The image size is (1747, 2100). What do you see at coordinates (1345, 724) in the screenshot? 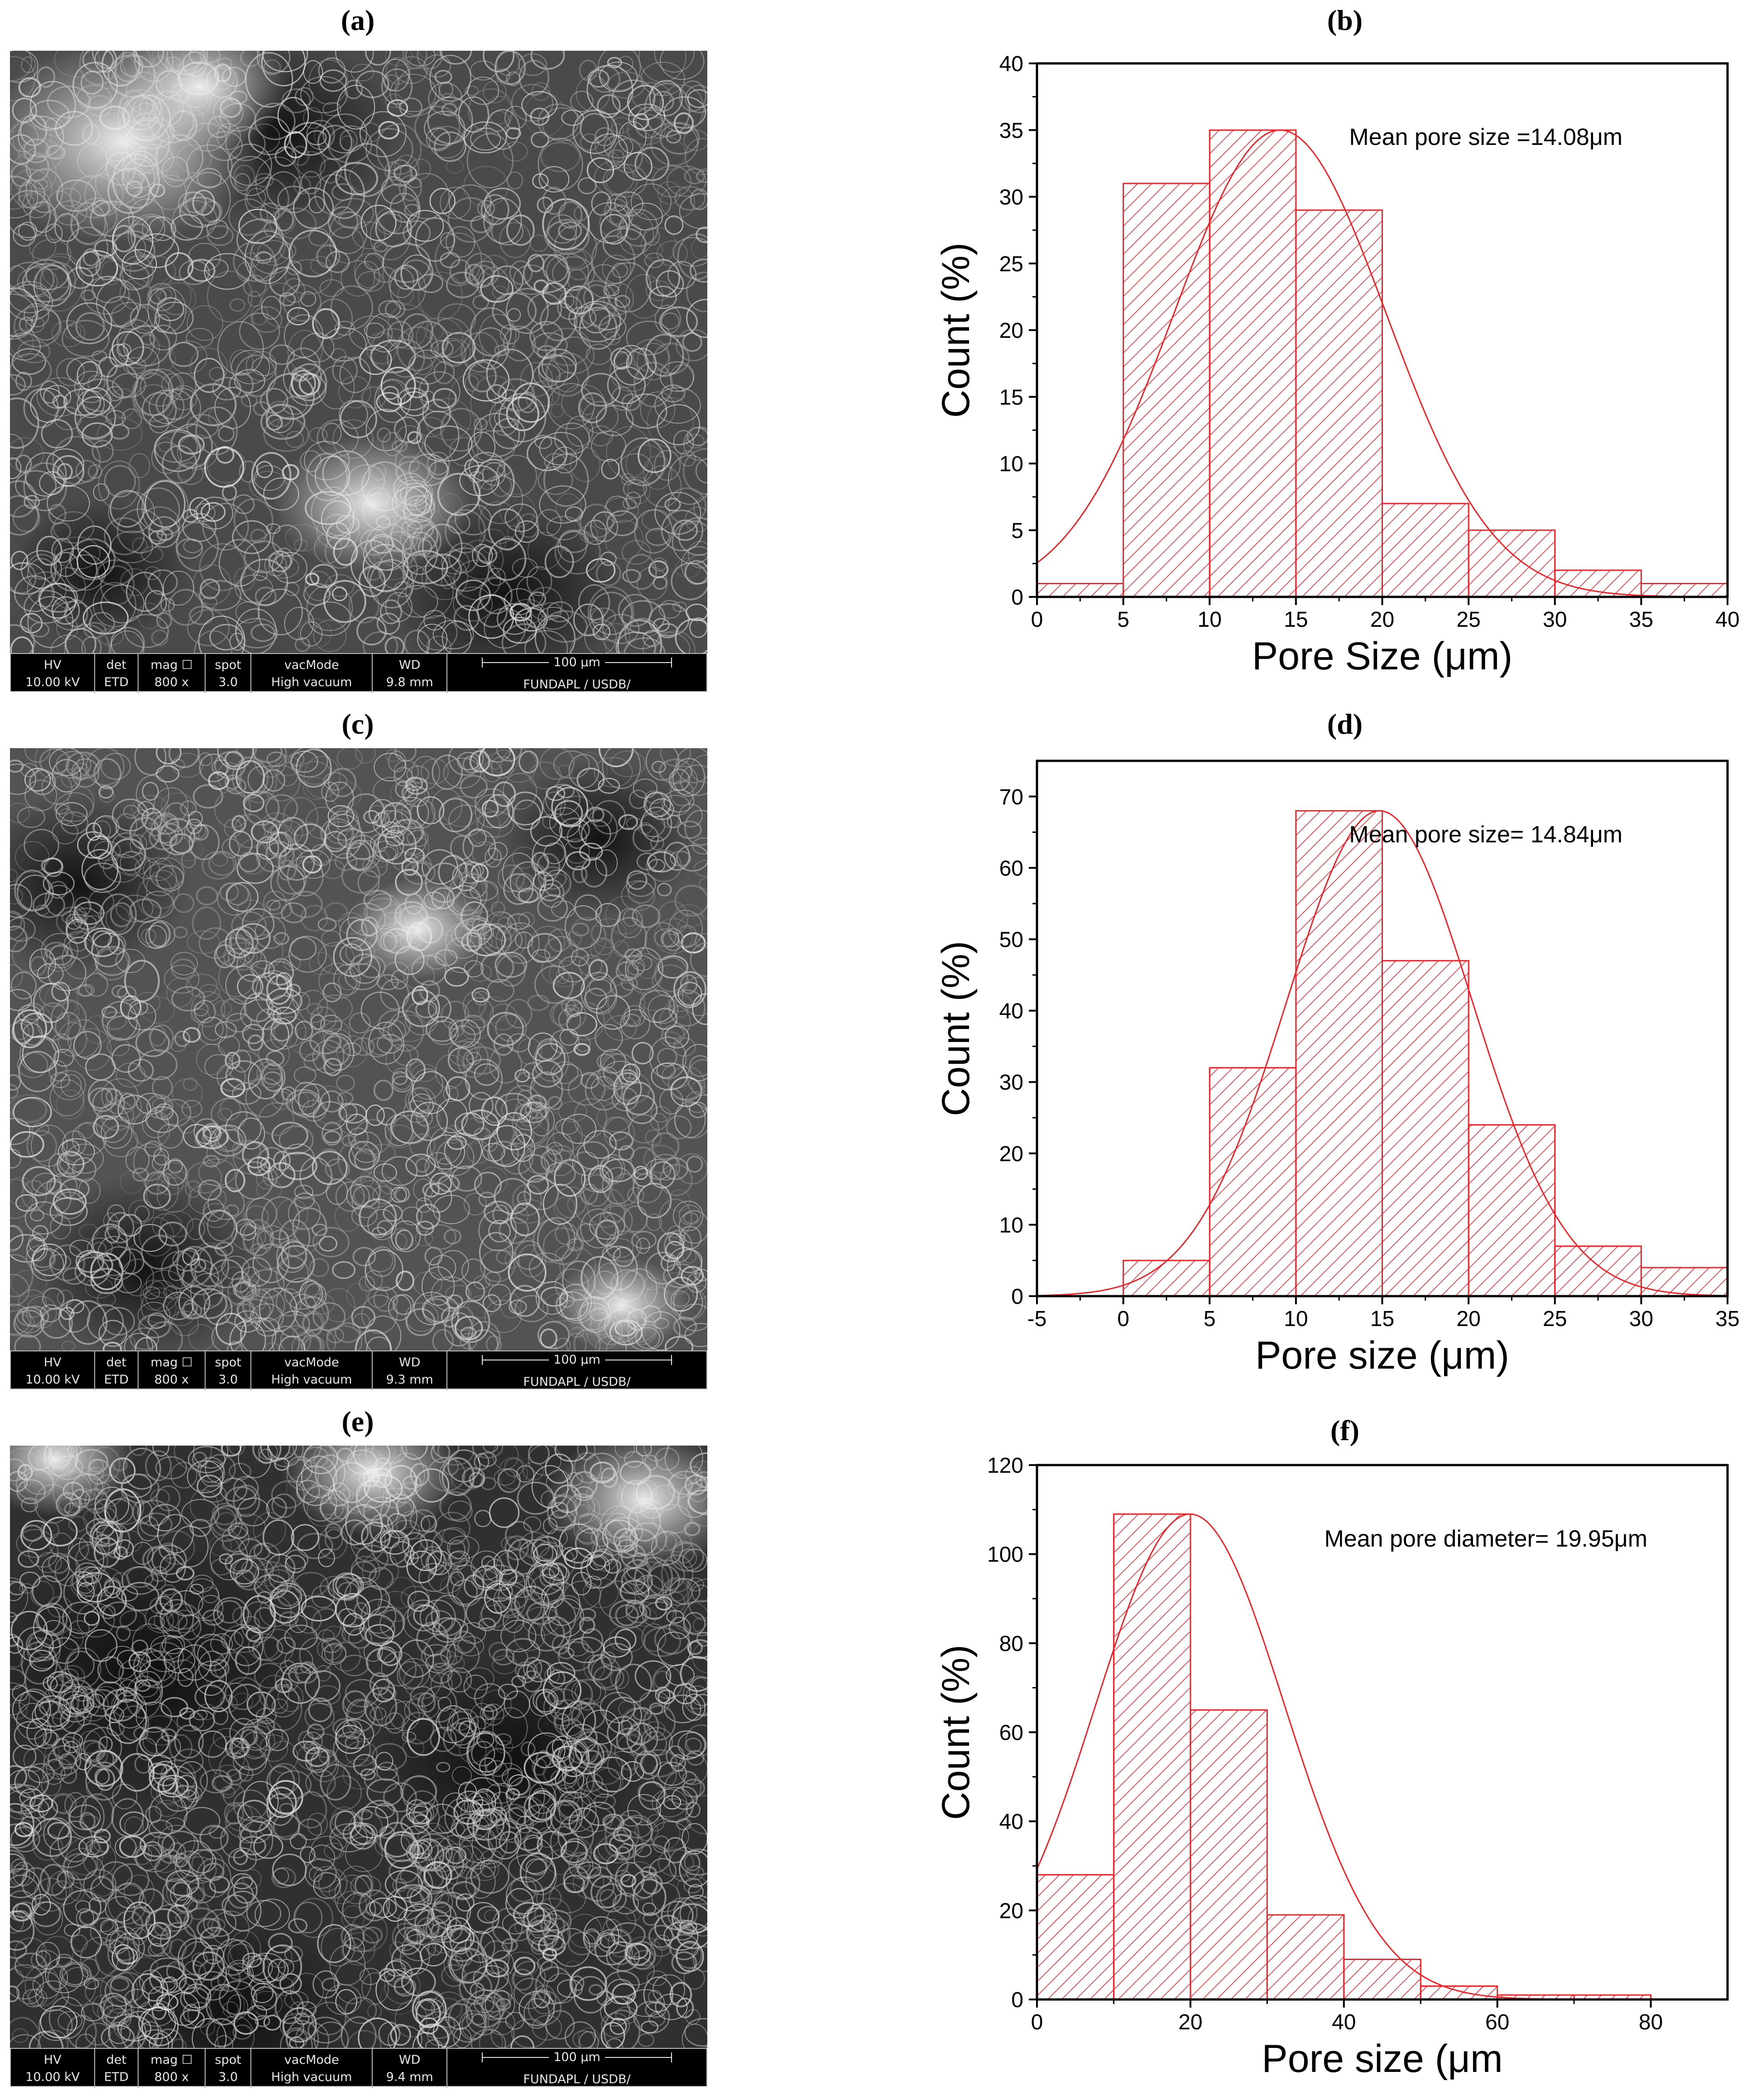
I see `panel-label-d: (d)` at bounding box center [1345, 724].